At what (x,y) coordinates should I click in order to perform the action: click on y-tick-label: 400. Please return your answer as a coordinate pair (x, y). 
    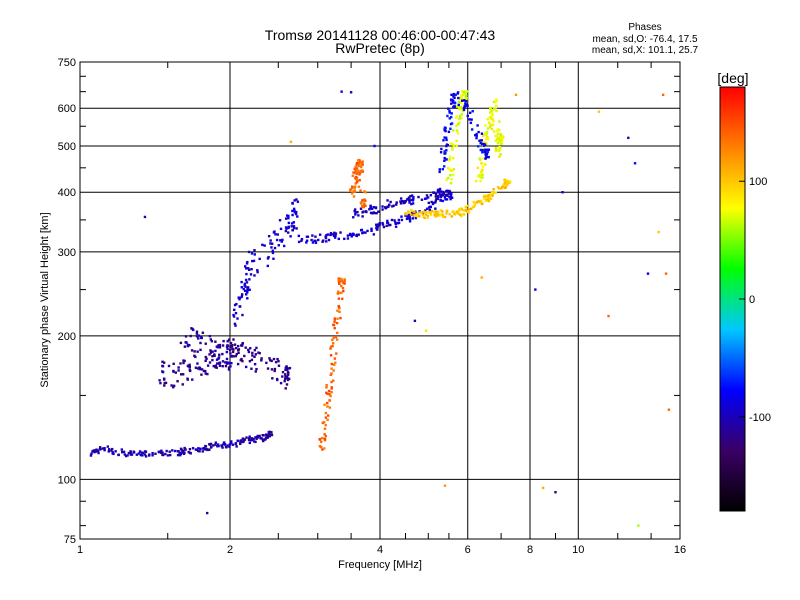
    Looking at the image, I should click on (67, 193).